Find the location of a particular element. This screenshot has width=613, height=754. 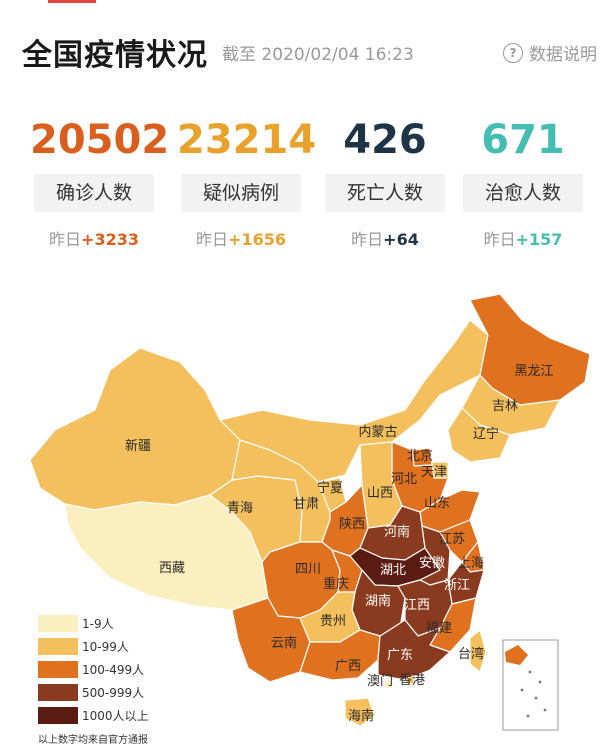

legend-label: 1-9人 is located at coordinates (98, 624).